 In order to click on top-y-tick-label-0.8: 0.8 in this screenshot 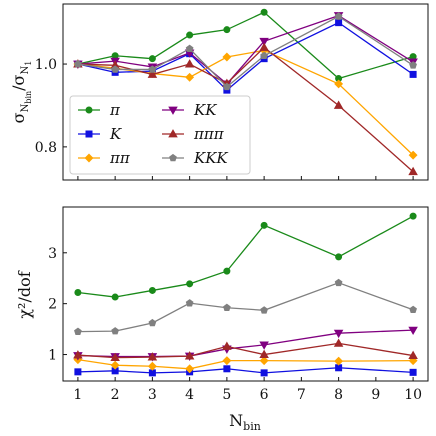, I will do `click(46, 148)`.